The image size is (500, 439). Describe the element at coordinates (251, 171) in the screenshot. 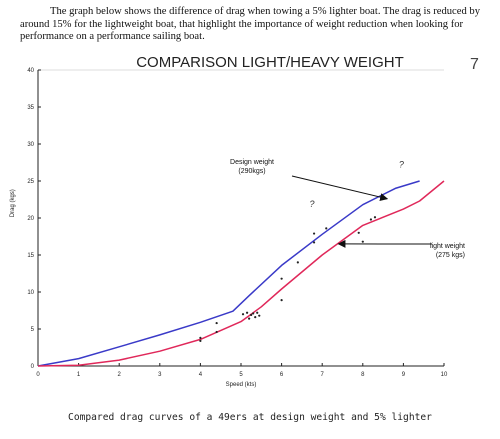

I see `annotation-label: (290kgs)` at that location.